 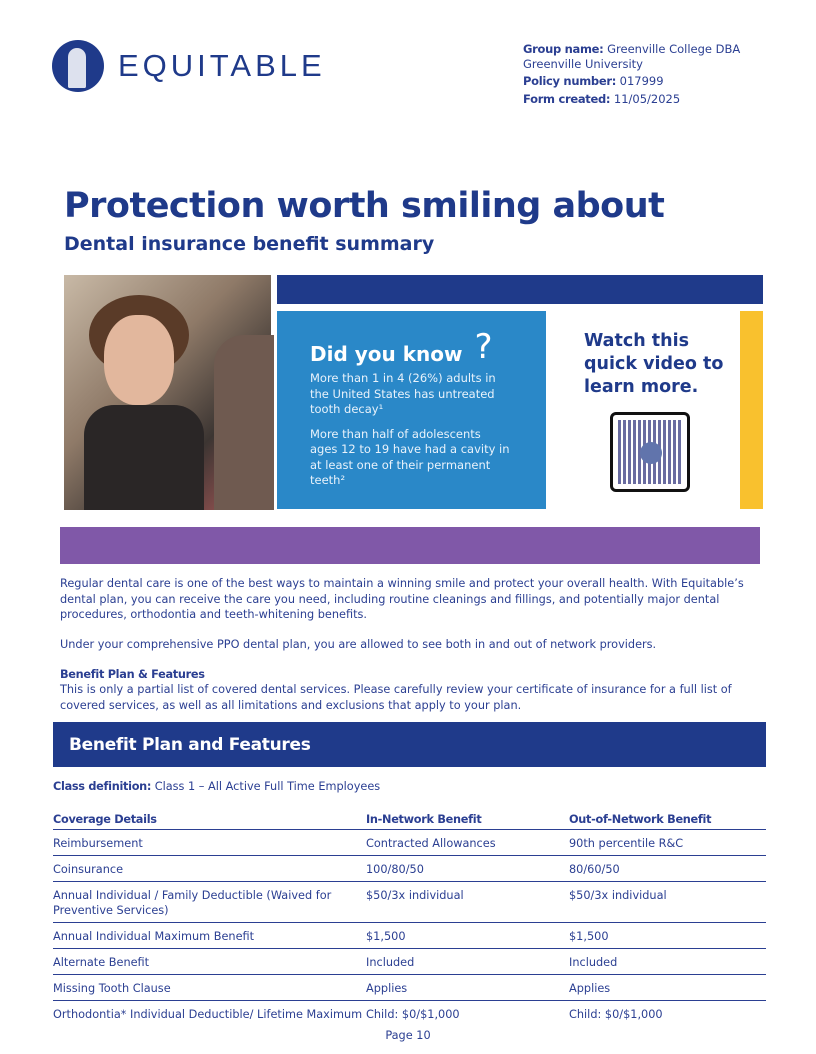 I want to click on table-cell: Alternate Benefit, so click(x=209, y=961).